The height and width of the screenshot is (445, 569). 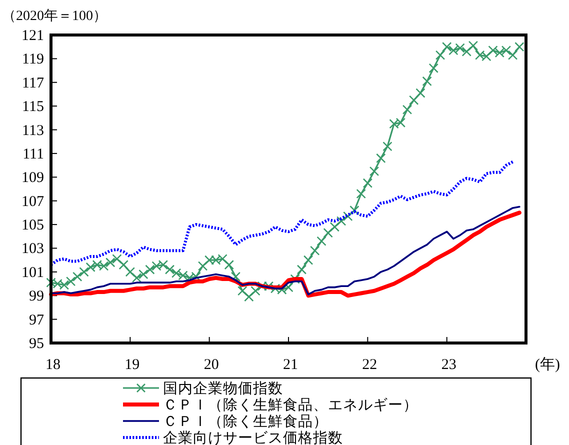 I want to click on y-tick-label: 105, so click(x=33, y=226).